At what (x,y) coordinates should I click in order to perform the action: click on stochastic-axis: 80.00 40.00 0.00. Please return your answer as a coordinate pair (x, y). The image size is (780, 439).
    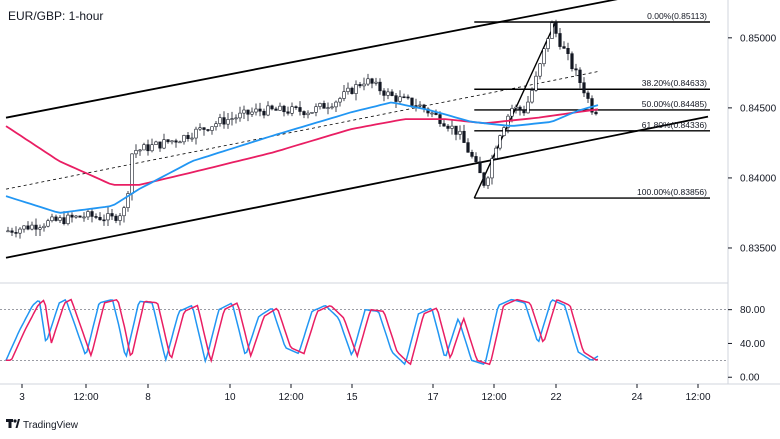
    Looking at the image, I should click on (746, 344).